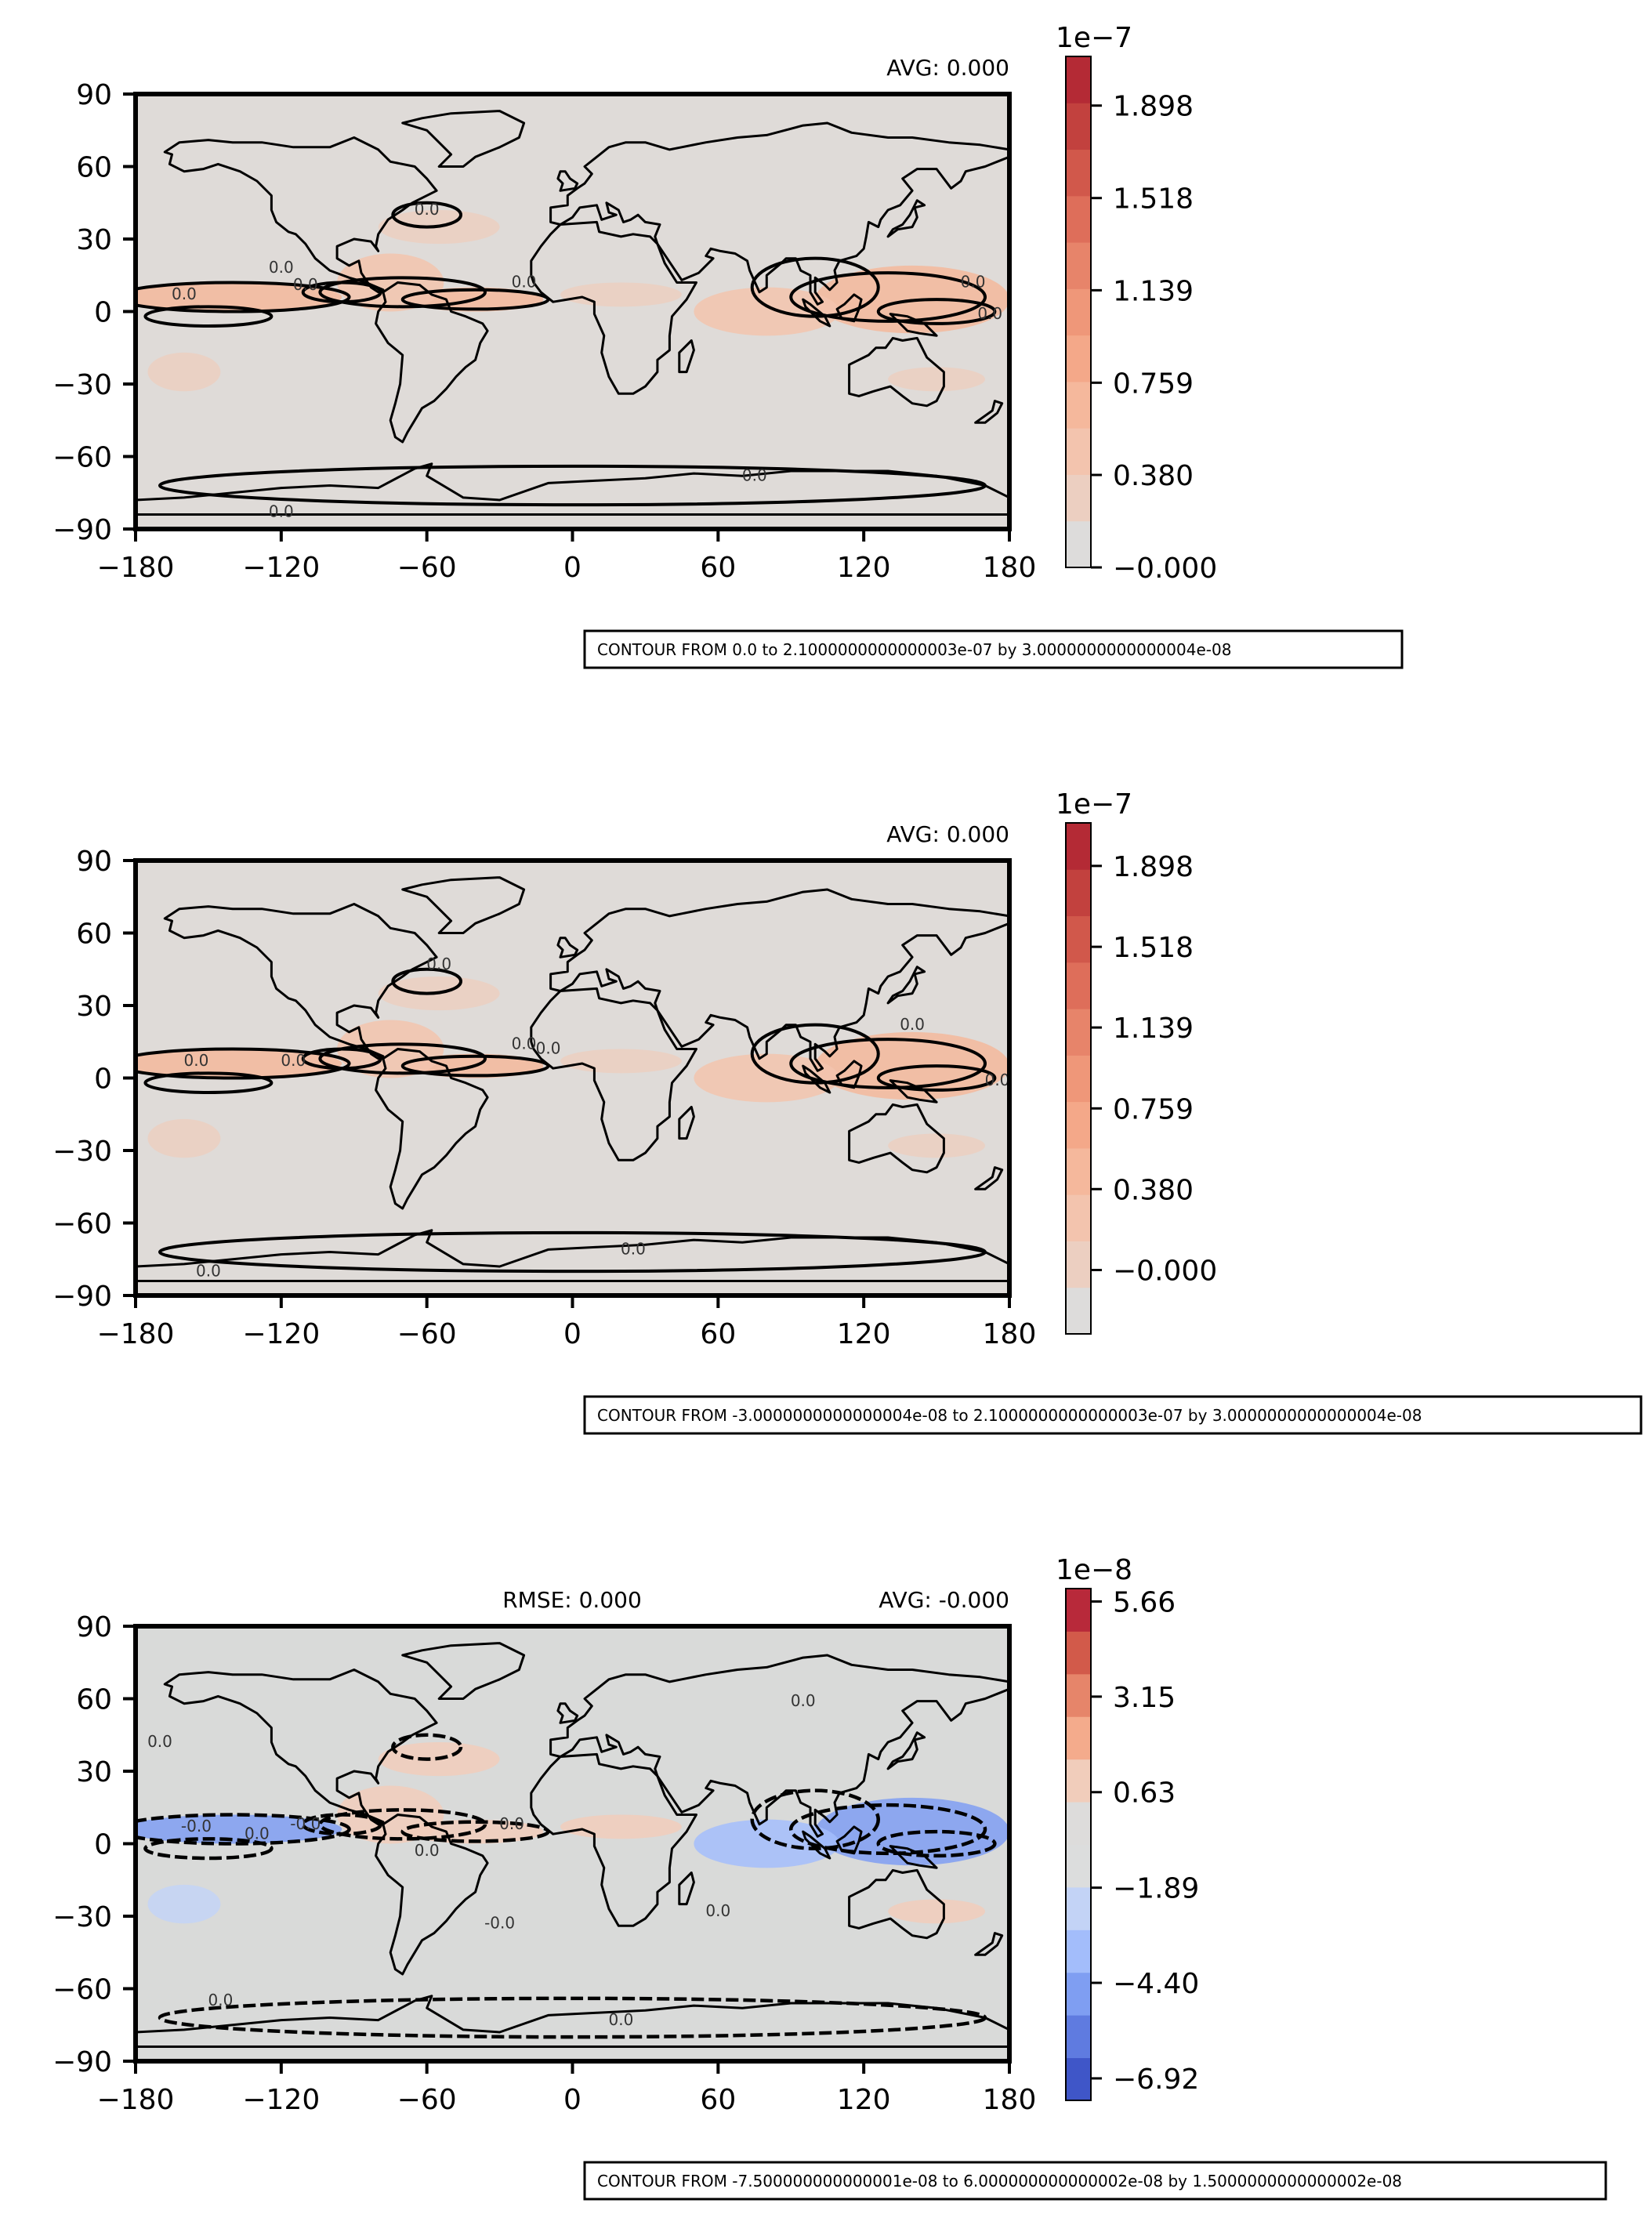 Image resolution: width=1652 pixels, height=2214 pixels. Describe the element at coordinates (94, 862) in the screenshot. I see `y-tick-label: 90` at that location.